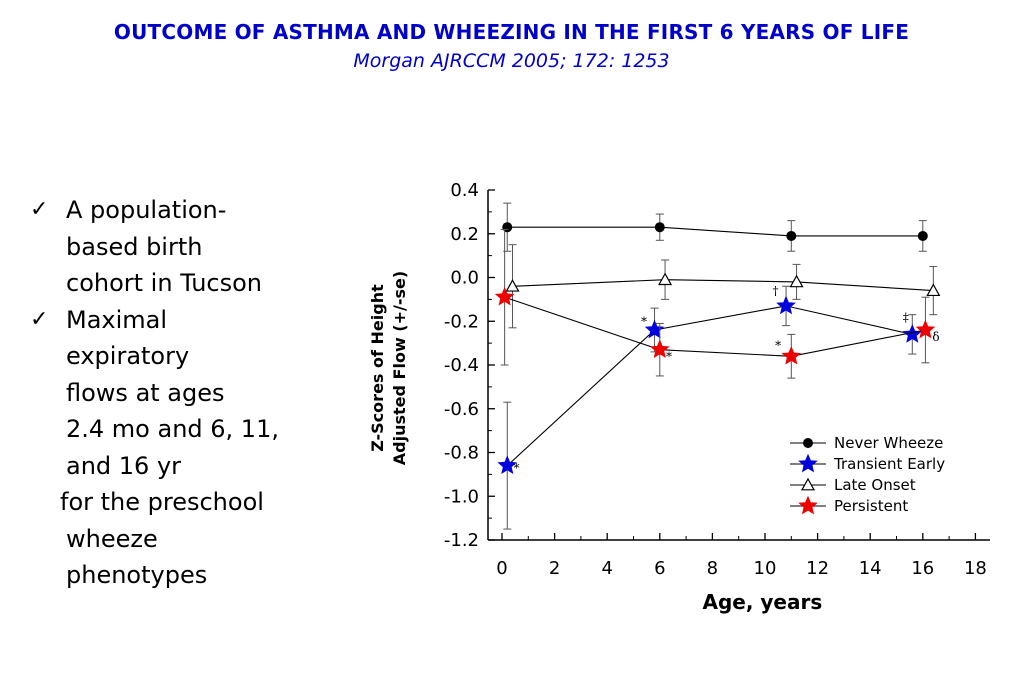  I want to click on note-line: phenotypes, so click(137, 575).